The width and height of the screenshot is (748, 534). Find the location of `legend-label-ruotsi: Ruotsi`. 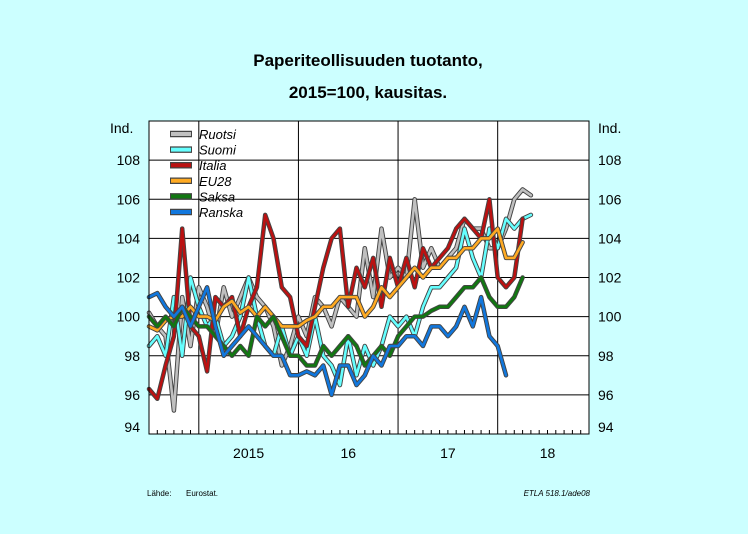

legend-label-ruotsi: Ruotsi is located at coordinates (218, 134).